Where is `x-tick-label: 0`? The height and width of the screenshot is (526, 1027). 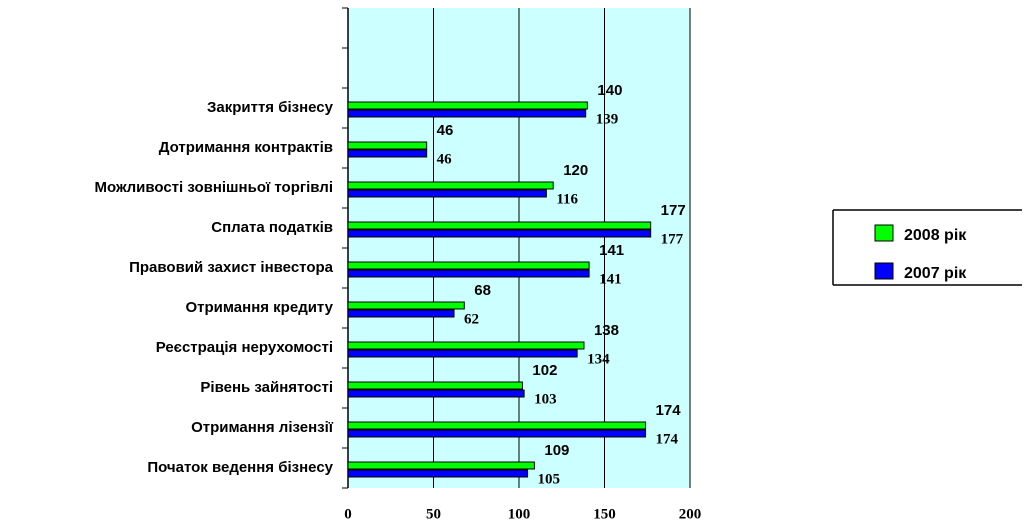 x-tick-label: 0 is located at coordinates (348, 514).